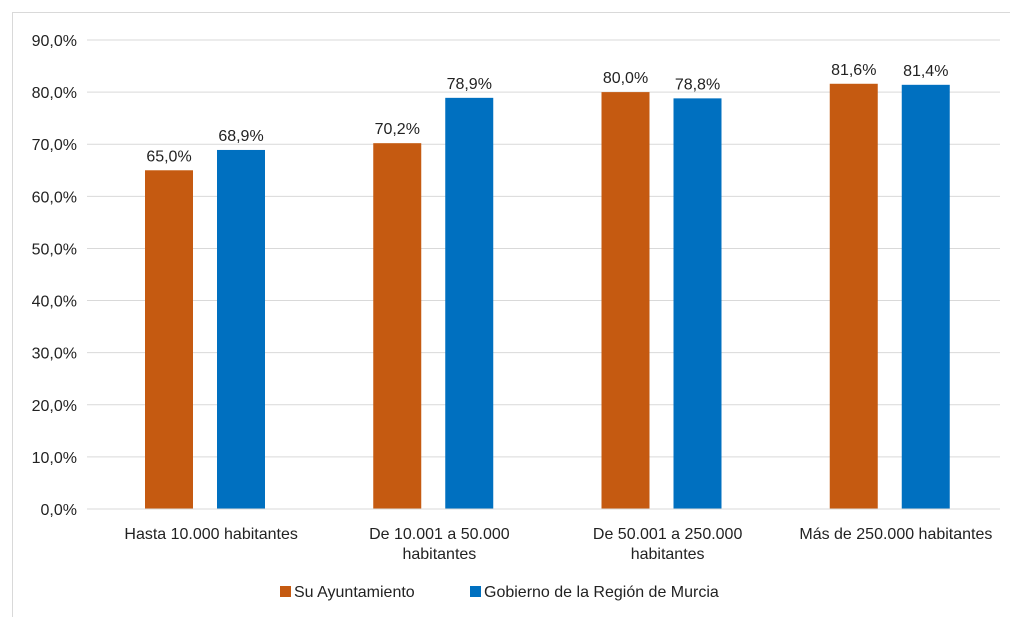  I want to click on data-label: 70,2%, so click(397, 129).